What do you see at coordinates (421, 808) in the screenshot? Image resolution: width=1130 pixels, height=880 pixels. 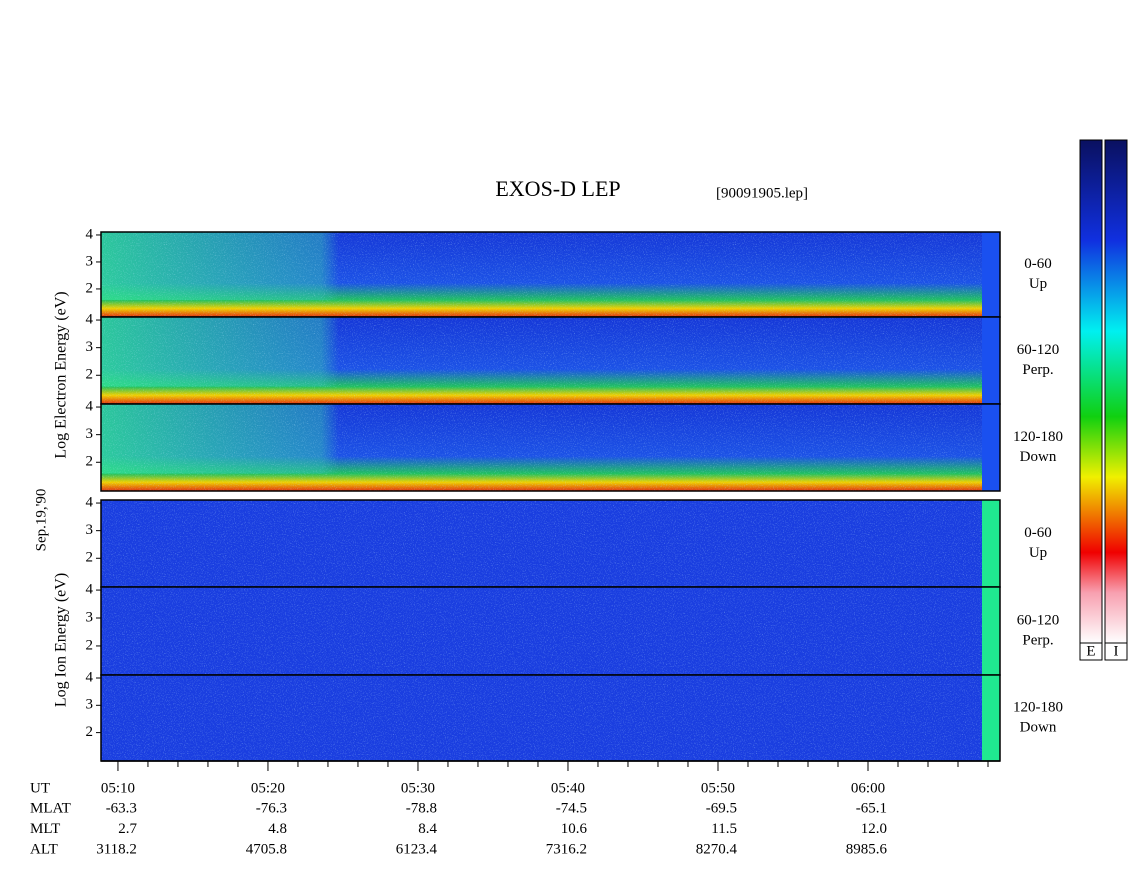 I see `ephemeris-value: -78.8` at bounding box center [421, 808].